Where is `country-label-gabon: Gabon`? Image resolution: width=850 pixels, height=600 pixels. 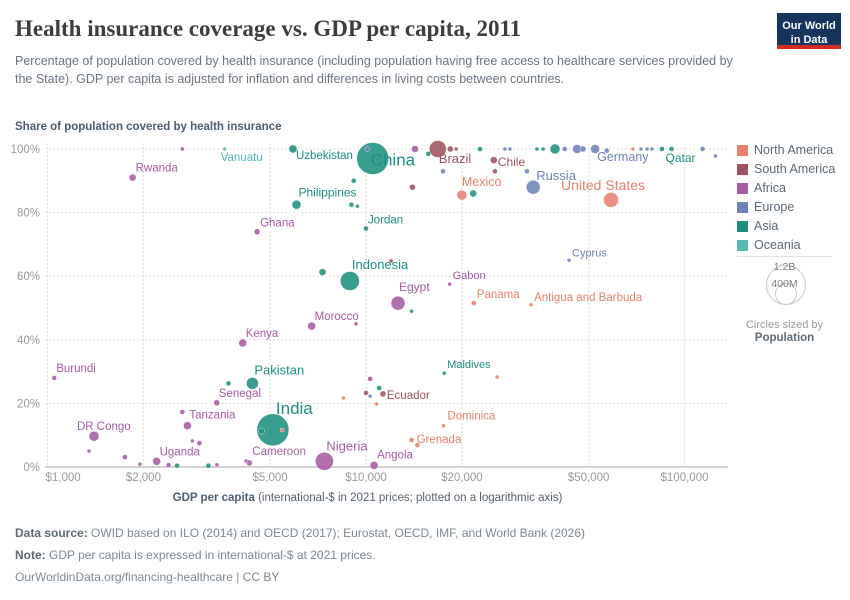 country-label-gabon: Gabon is located at coordinates (469, 276).